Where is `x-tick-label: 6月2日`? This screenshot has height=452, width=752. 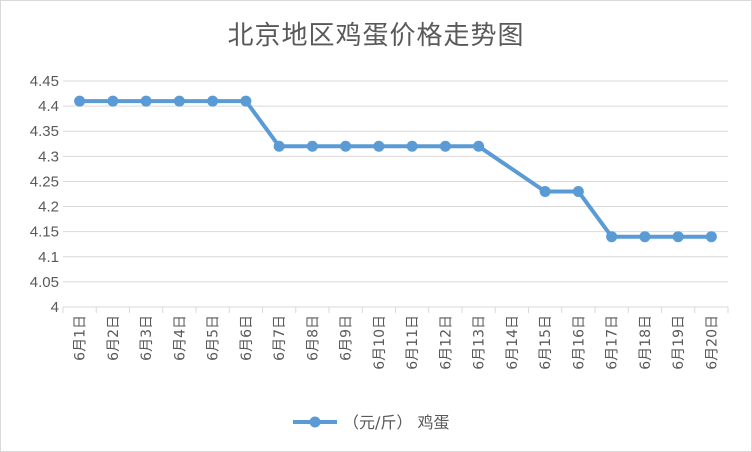 x-tick-label: 6月2日 is located at coordinates (114, 338).